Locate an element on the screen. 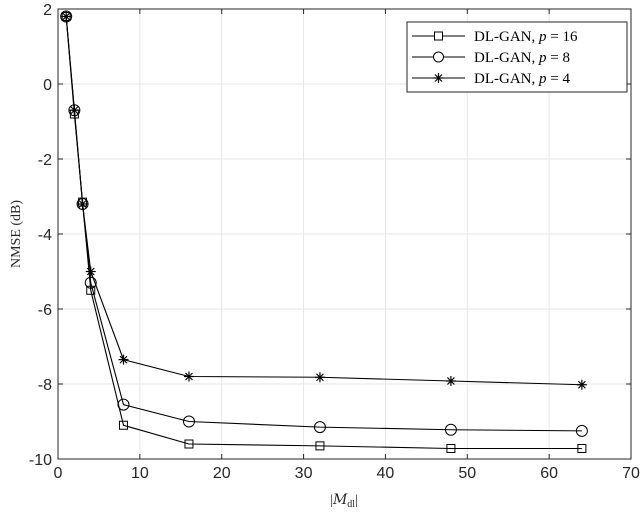 Image resolution: width=640 pixels, height=512 pixels. legend-label: DL-GAN, p = 16 is located at coordinates (526, 37).